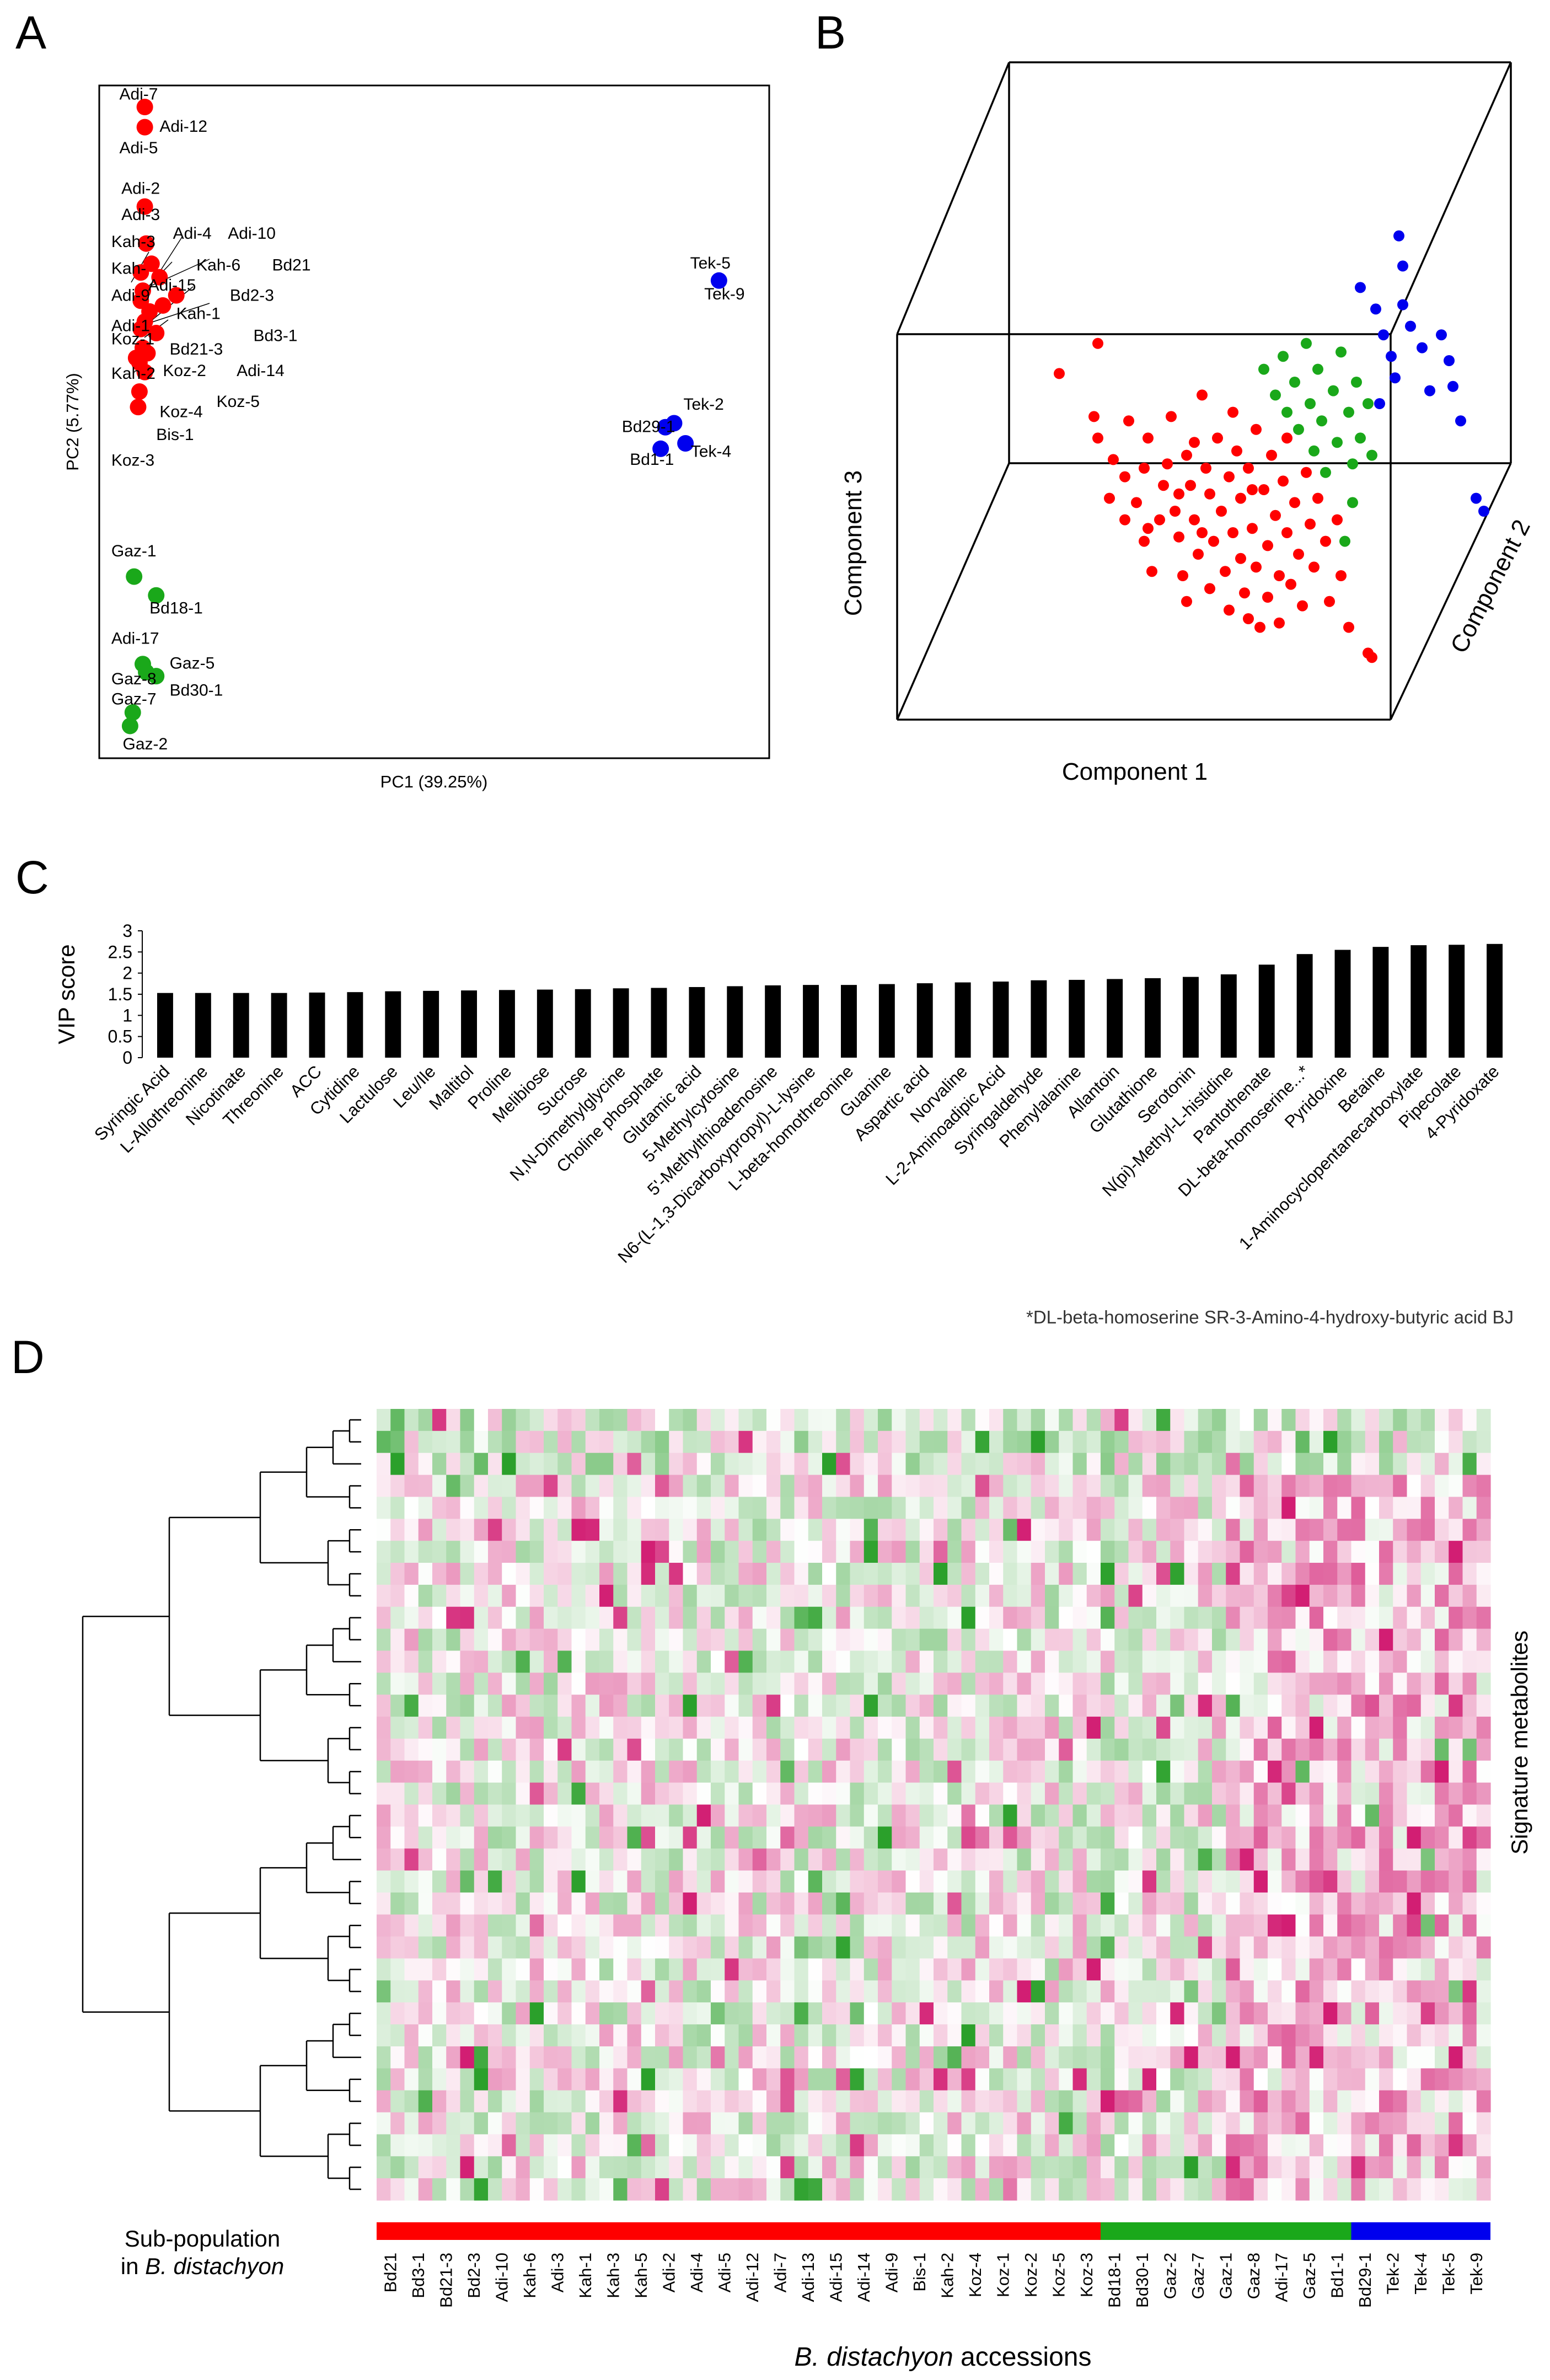 The width and height of the screenshot is (1550, 2380). Describe the element at coordinates (176, 608) in the screenshot. I see `panel-a-label-bd18-1: Bd18-1` at that location.